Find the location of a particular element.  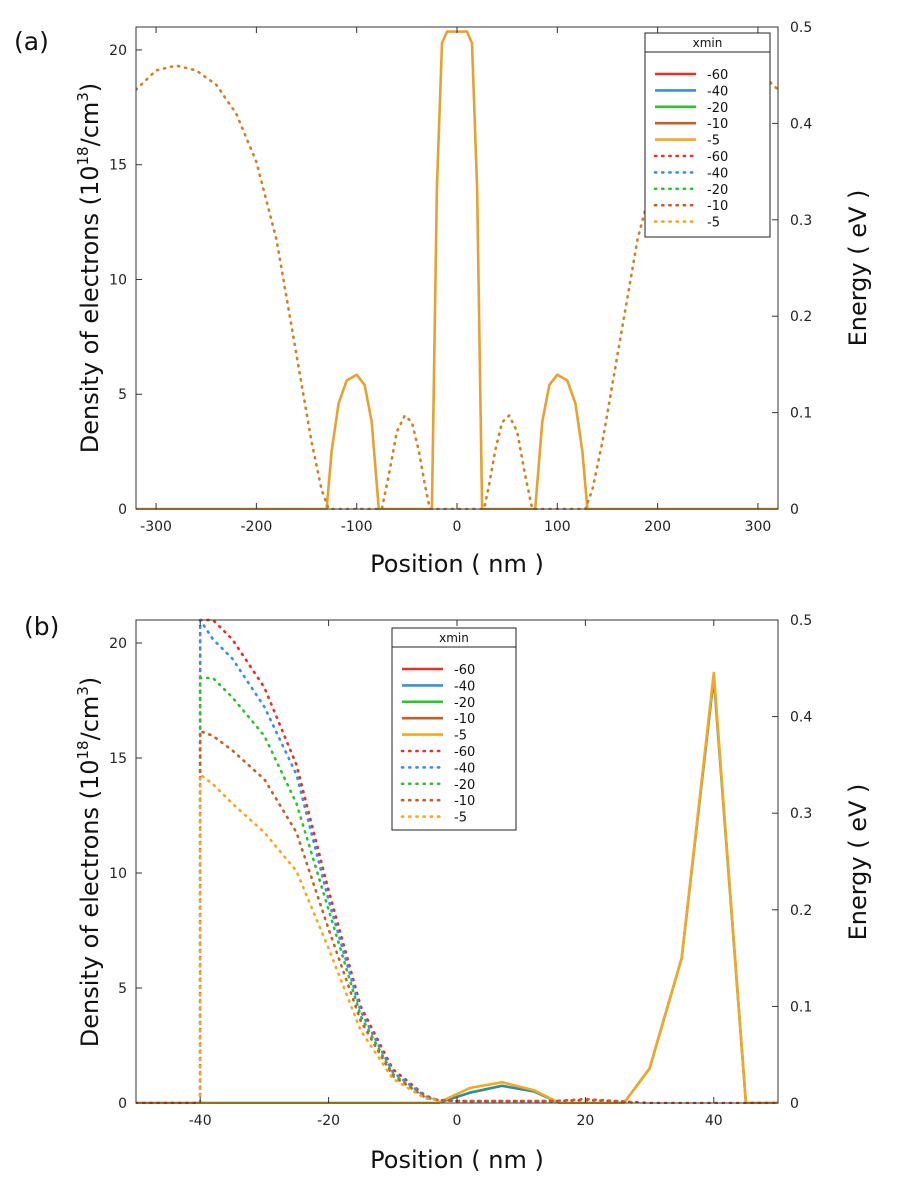

panel-label: (a) is located at coordinates (31, 41).